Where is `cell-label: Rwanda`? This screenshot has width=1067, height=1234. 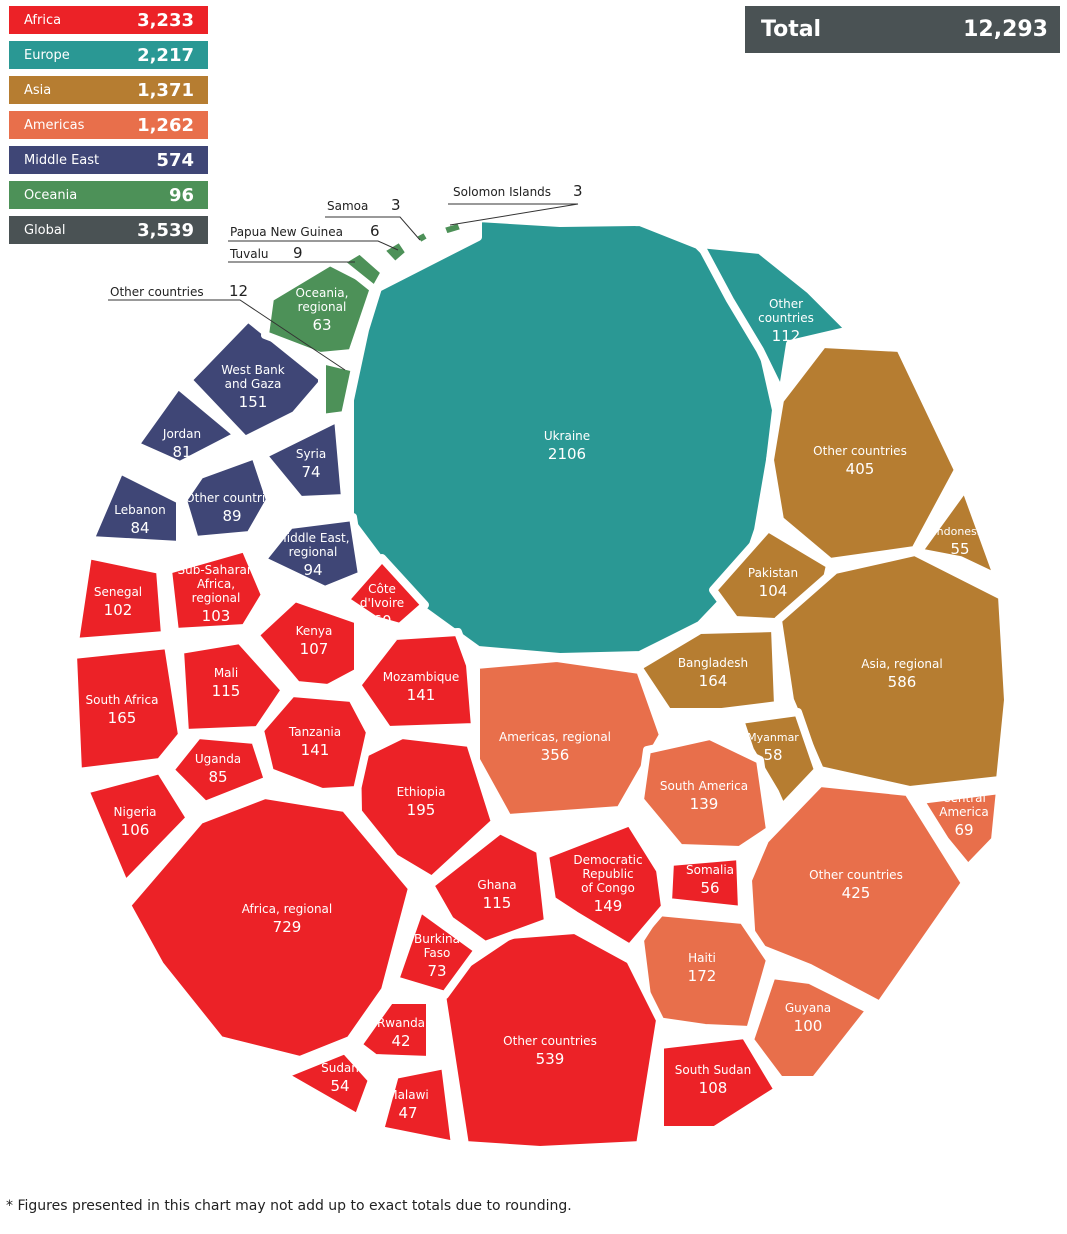 cell-label: Rwanda is located at coordinates (401, 1023).